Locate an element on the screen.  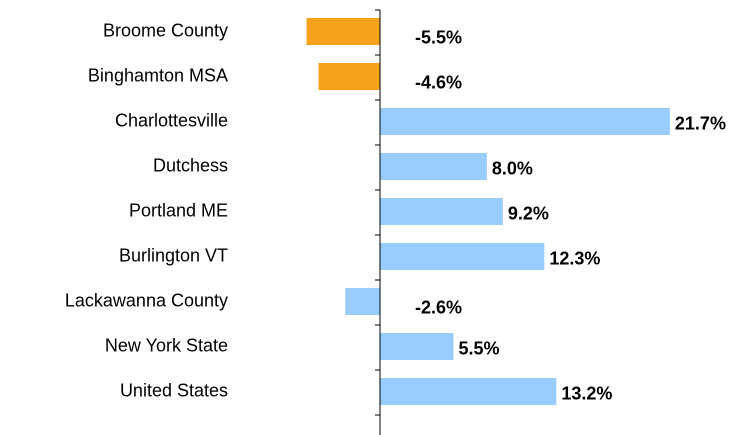
category-label: Broome County is located at coordinates (165, 30).